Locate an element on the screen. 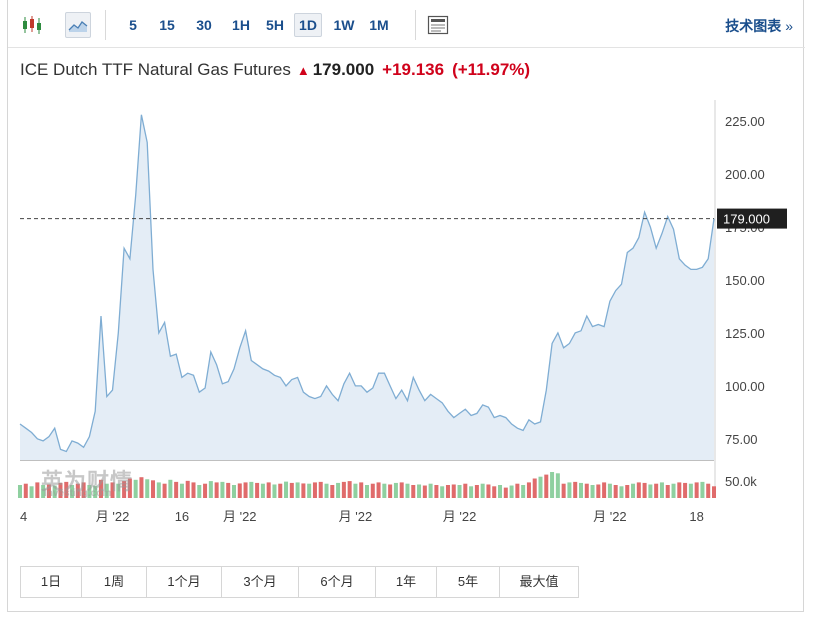 The height and width of the screenshot is (618, 813). timeframe-5h: 5H is located at coordinates (275, 25).